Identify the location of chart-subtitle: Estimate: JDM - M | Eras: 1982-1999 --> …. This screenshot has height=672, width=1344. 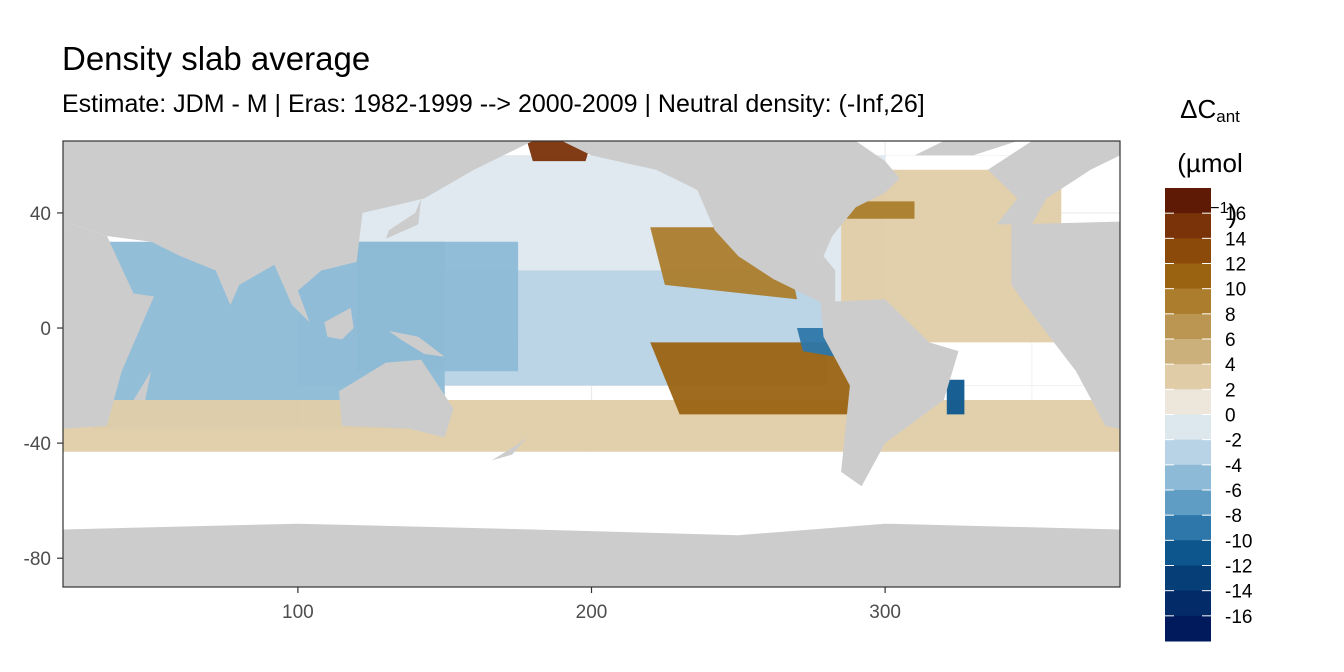
(493, 104).